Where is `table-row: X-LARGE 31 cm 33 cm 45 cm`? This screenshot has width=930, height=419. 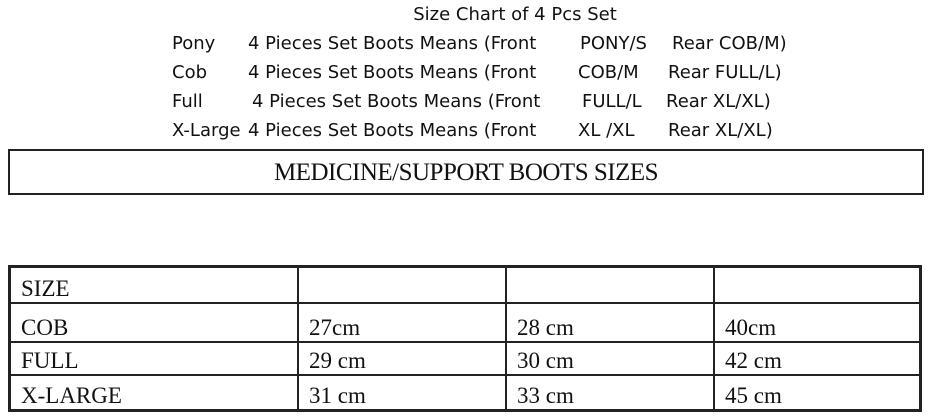 table-row: X-LARGE 31 cm 33 cm 45 cm is located at coordinates (465, 392).